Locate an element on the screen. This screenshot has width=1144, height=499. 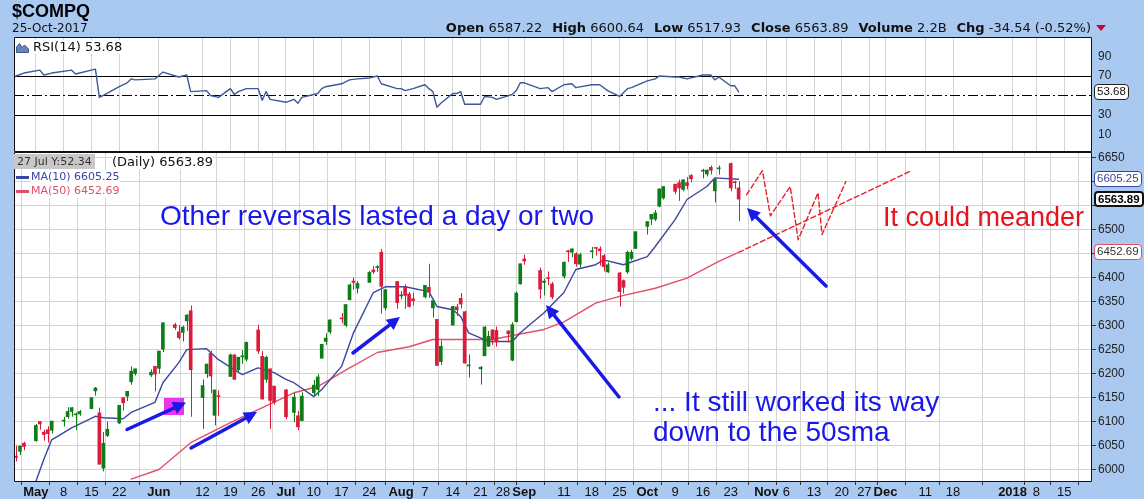
x-tick-label: Jun is located at coordinates (159, 491).